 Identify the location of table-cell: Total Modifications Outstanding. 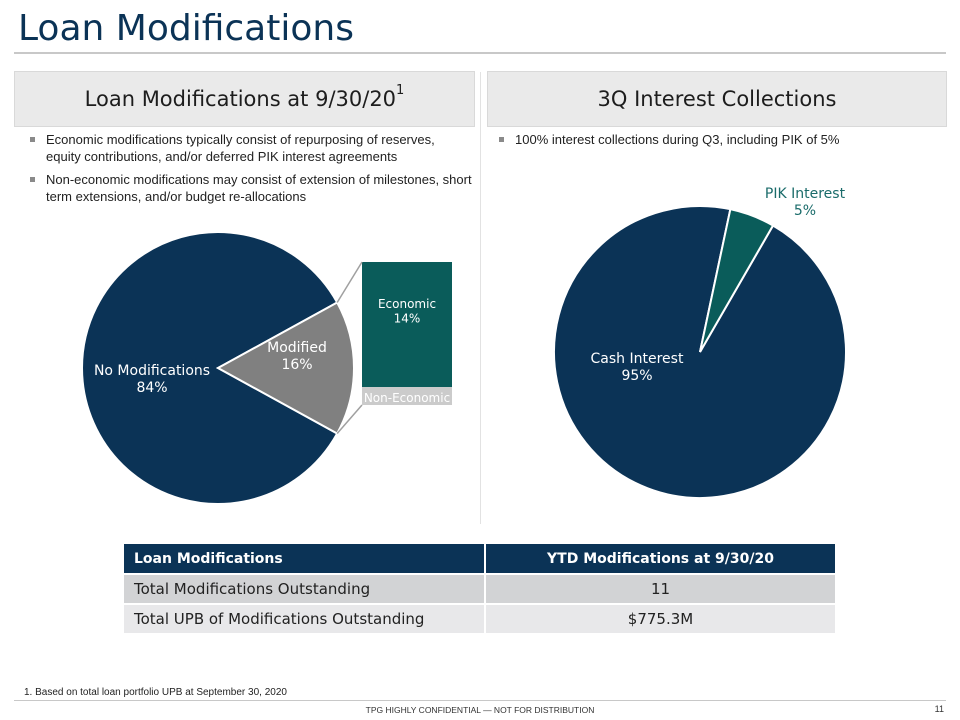
(304, 589).